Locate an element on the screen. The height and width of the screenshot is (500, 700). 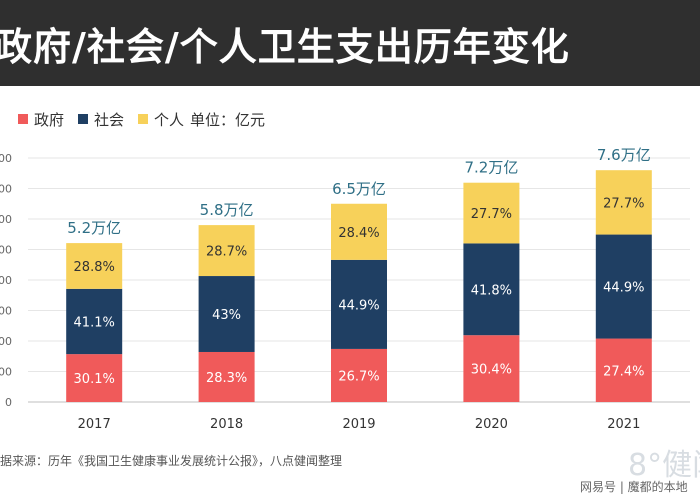
segment-label: 27.4% is located at coordinates (623, 371).